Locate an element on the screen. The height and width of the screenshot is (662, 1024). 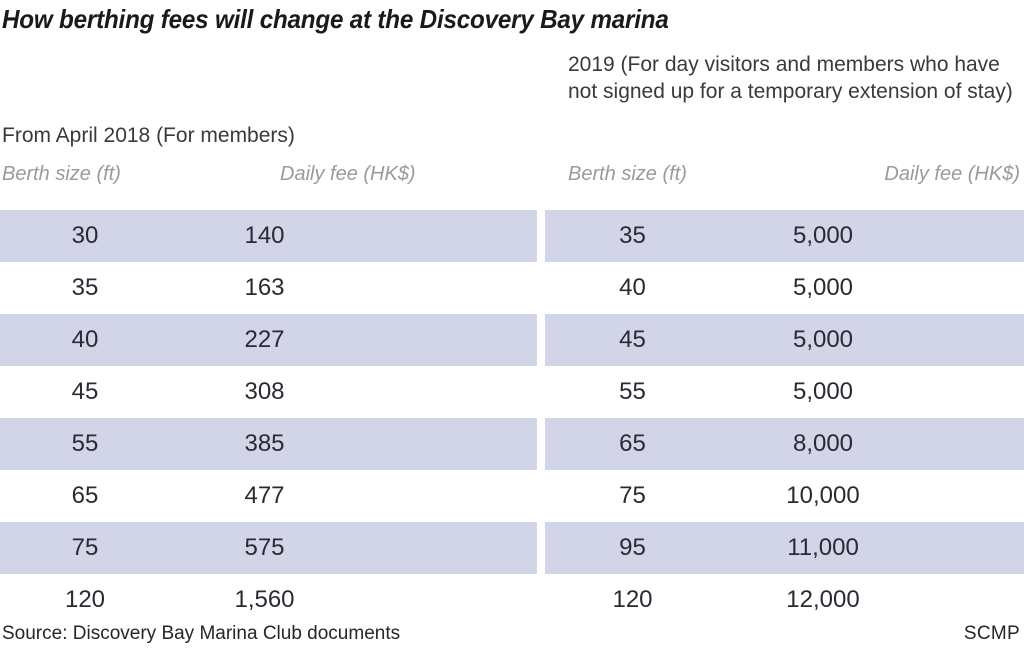
right-table-row: 95 11,000 is located at coordinates (784, 548).